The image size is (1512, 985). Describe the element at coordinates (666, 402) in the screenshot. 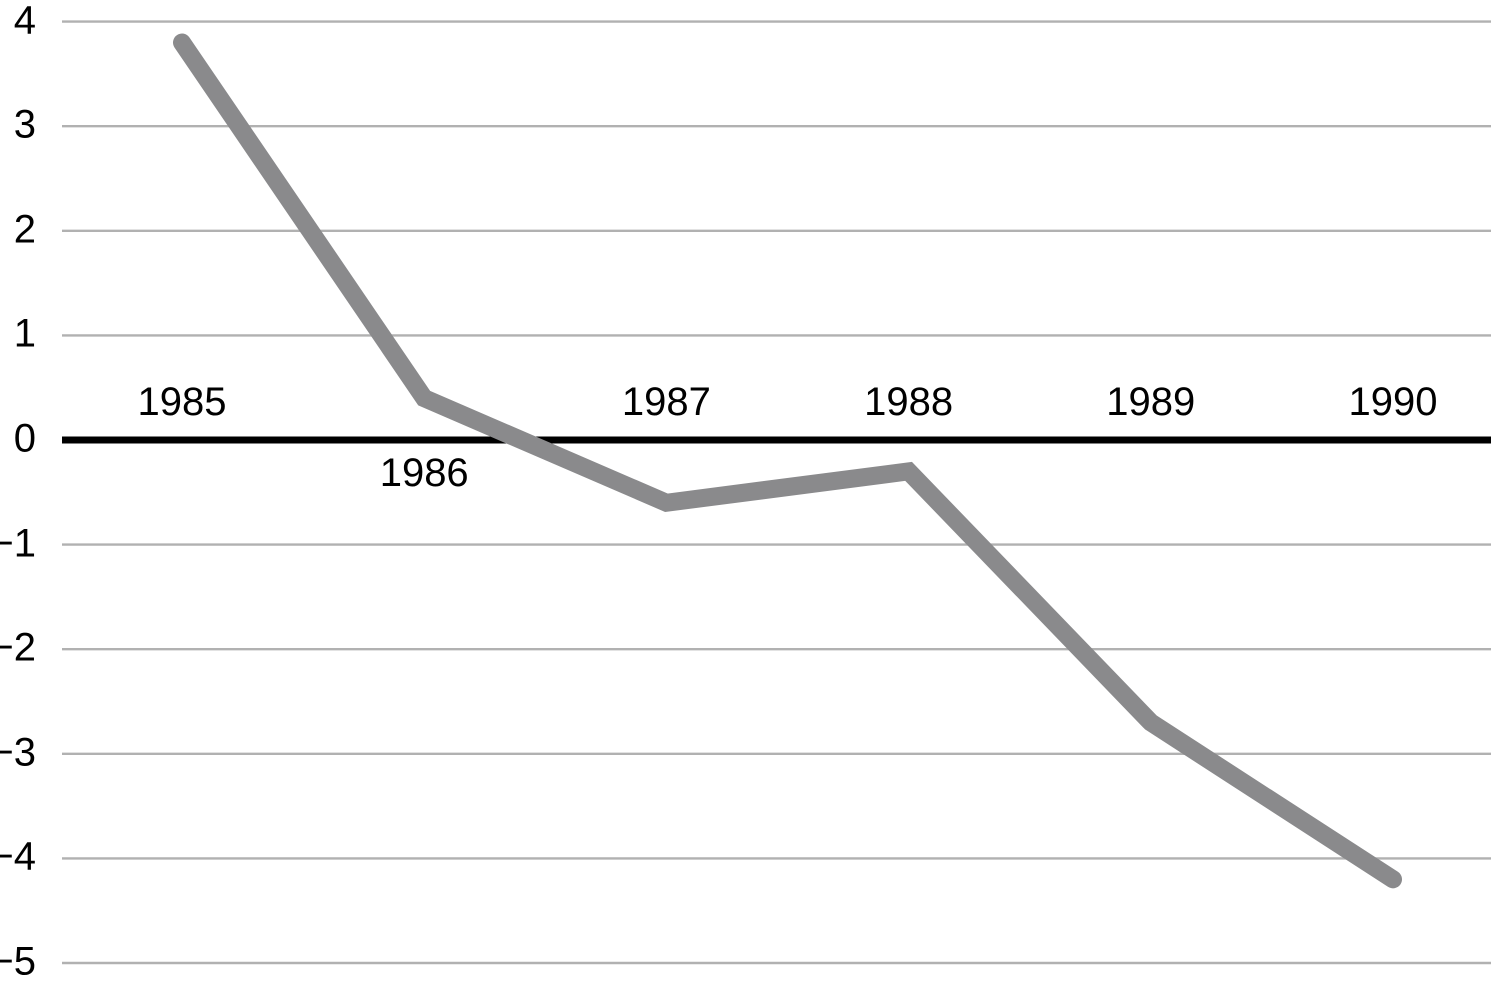

I see `x-label-1987: 1987` at that location.